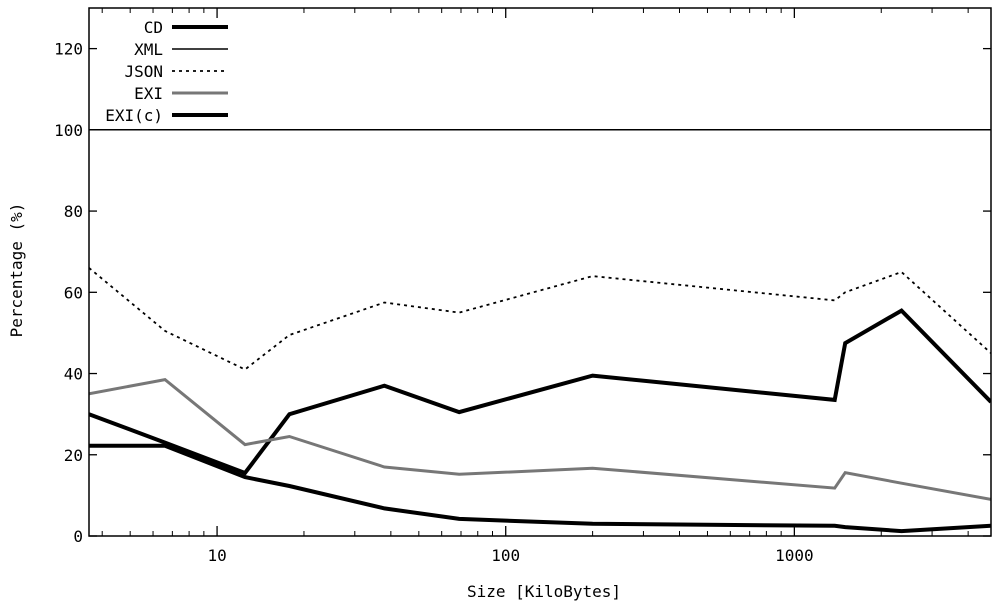 This screenshot has width=1000, height=608. Describe the element at coordinates (16, 270) in the screenshot. I see `y-axis-label: Percentage (%)` at that location.